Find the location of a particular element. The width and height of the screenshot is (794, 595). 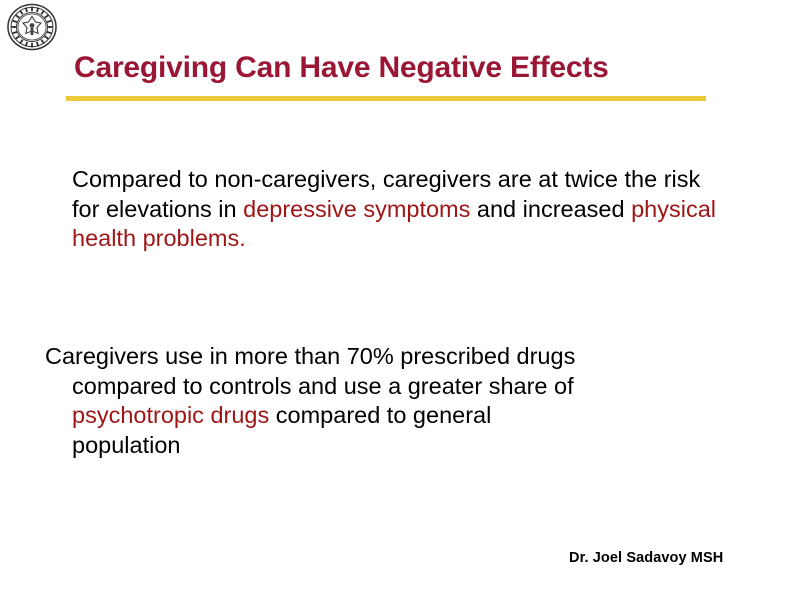

para-one-segment-plain-3: and increased is located at coordinates (551, 208).